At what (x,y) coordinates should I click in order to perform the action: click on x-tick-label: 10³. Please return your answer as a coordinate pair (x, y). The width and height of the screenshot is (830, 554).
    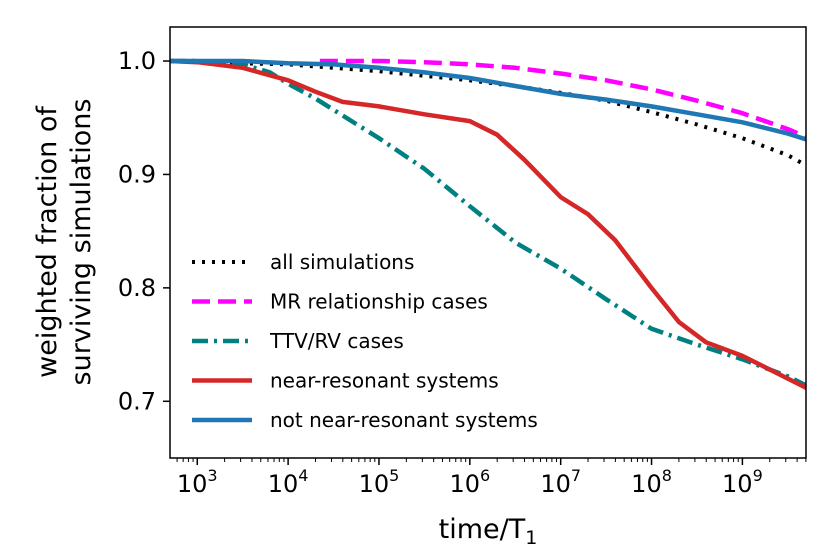
    Looking at the image, I should click on (197, 482).